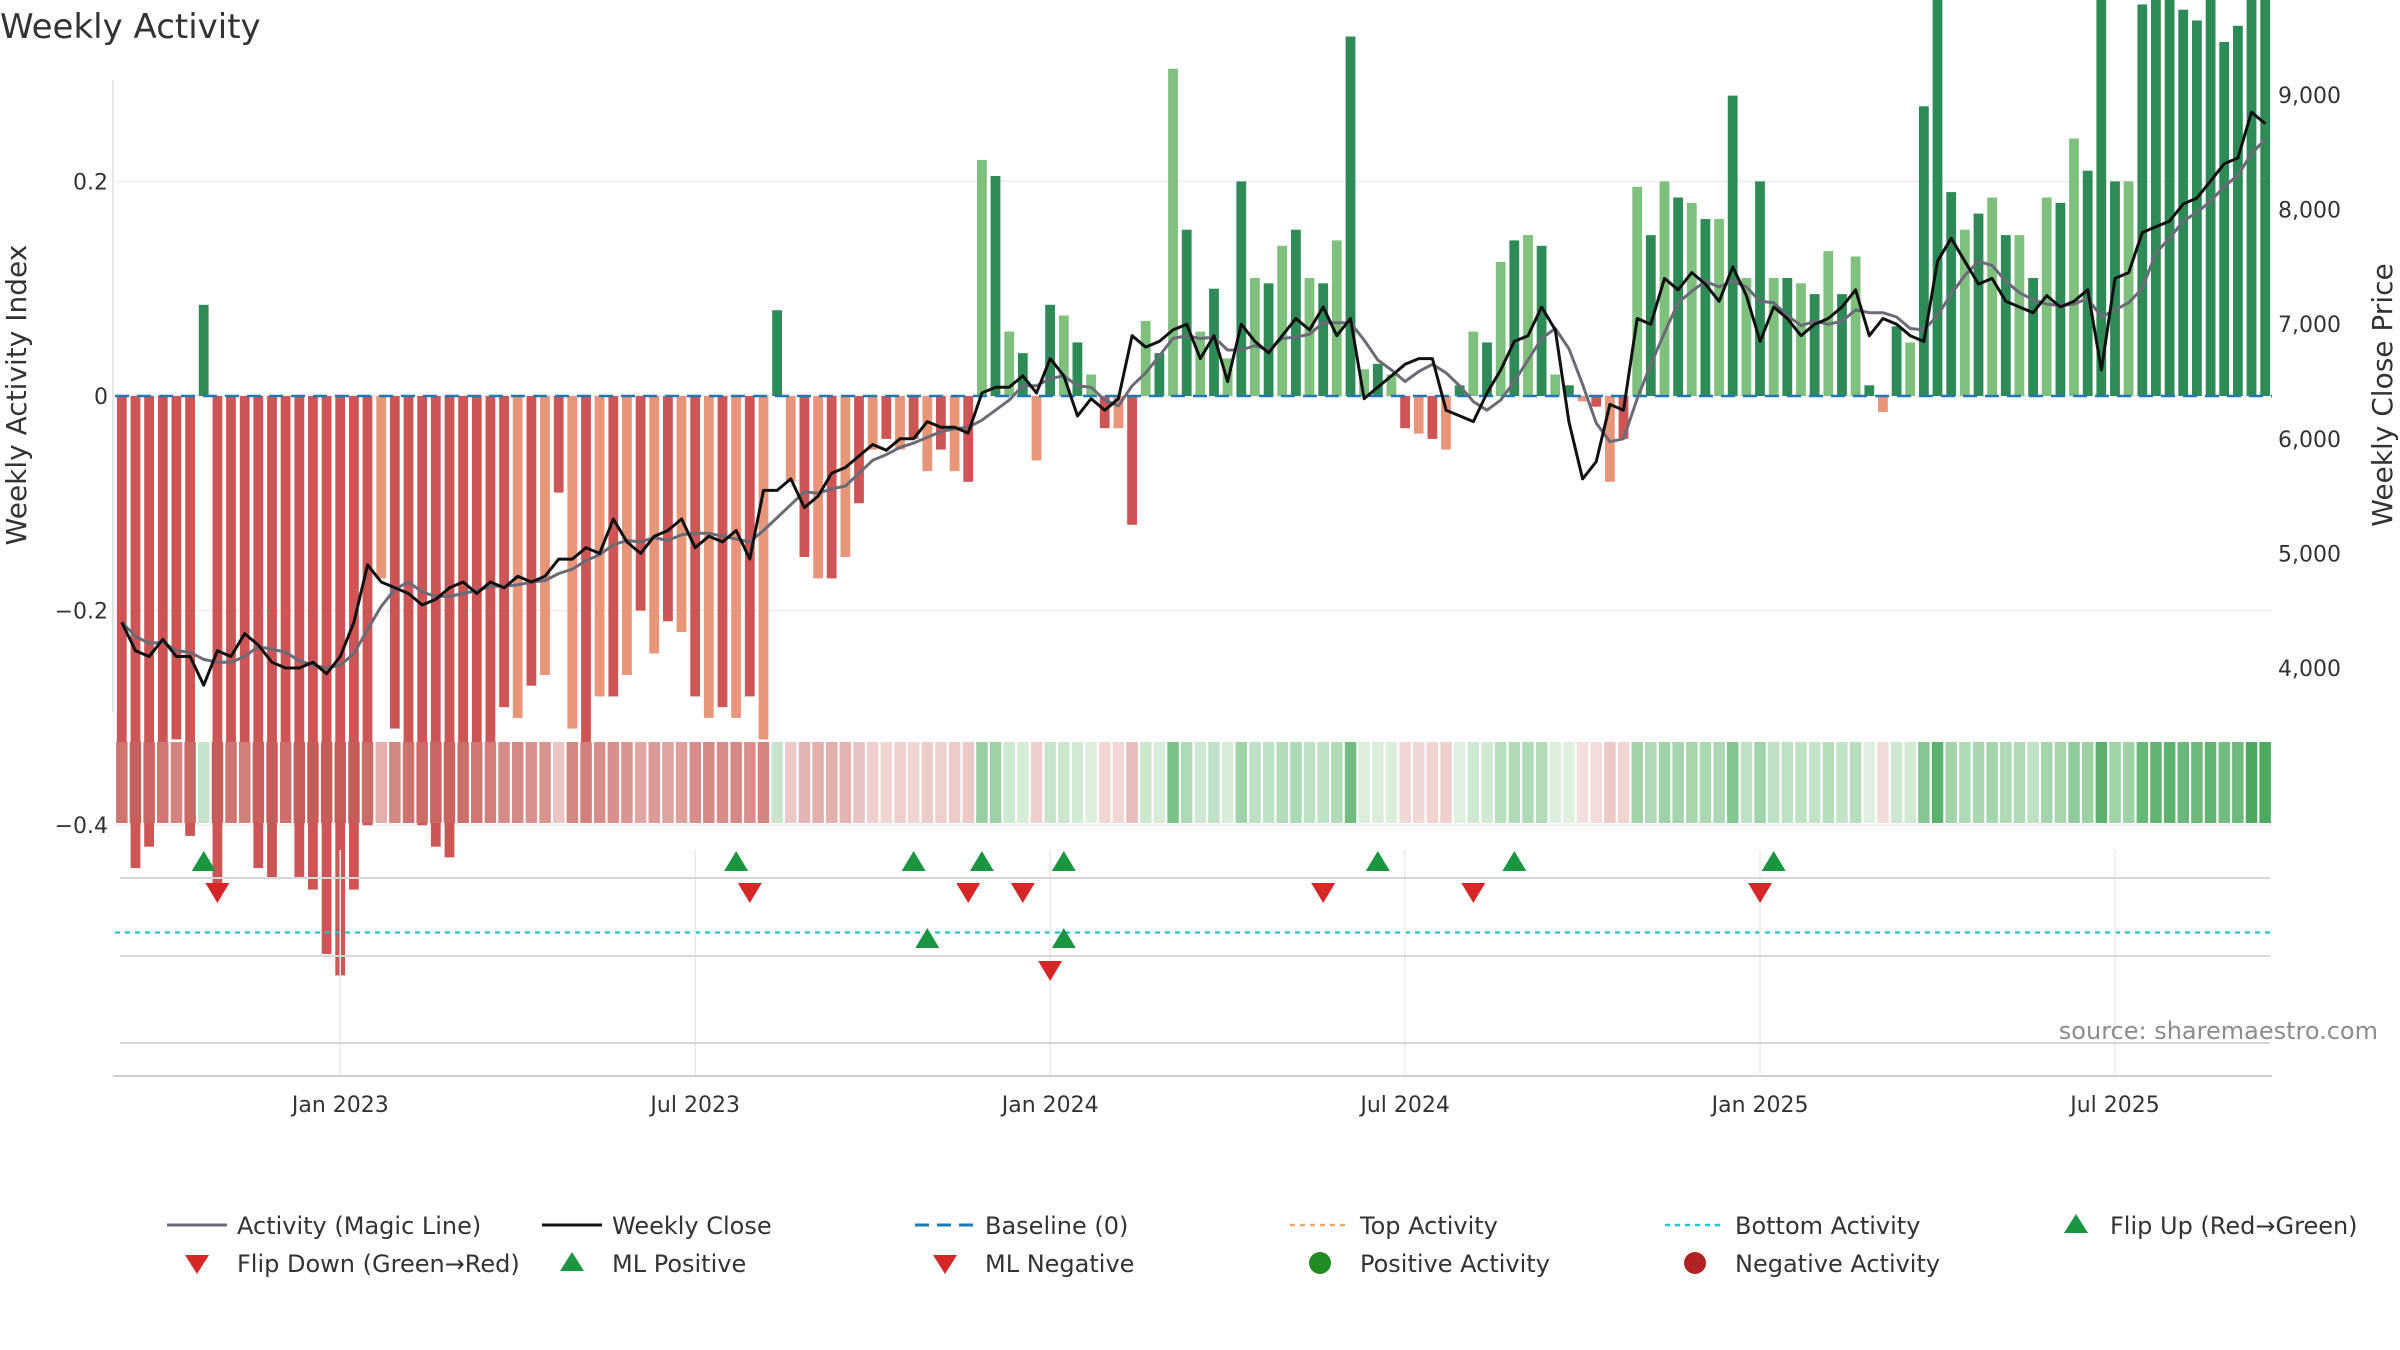  I want to click on legend-label: Weekly Close, so click(692, 1226).